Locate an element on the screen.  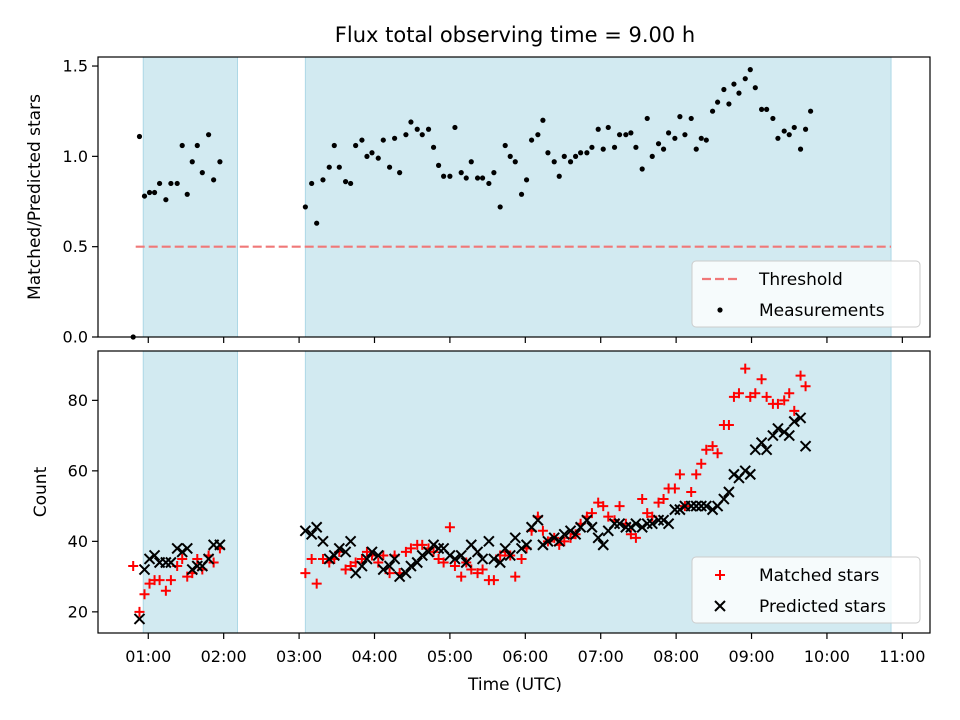
y-tick-label: 80 is located at coordinates (78, 400).